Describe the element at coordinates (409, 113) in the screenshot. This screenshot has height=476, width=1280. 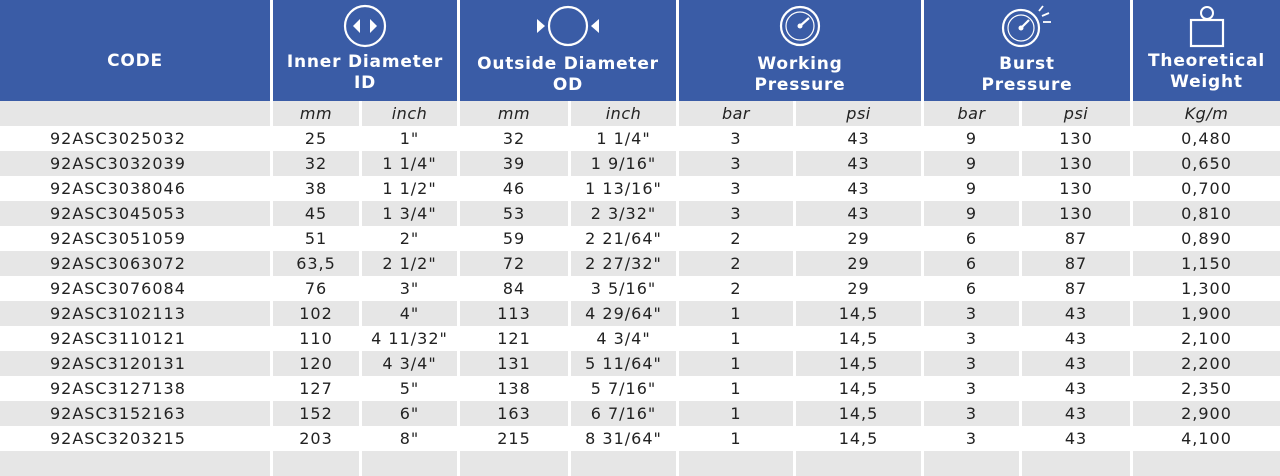
I see `unit-id-inch: inch` at that location.